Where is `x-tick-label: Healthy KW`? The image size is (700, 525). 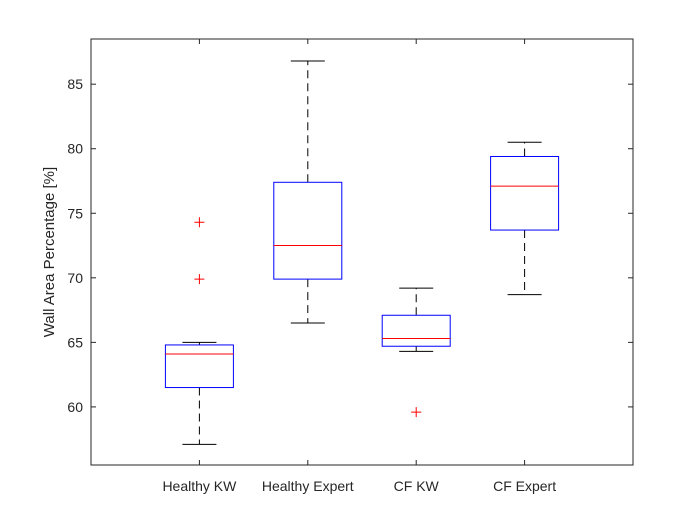 x-tick-label: Healthy KW is located at coordinates (199, 486).